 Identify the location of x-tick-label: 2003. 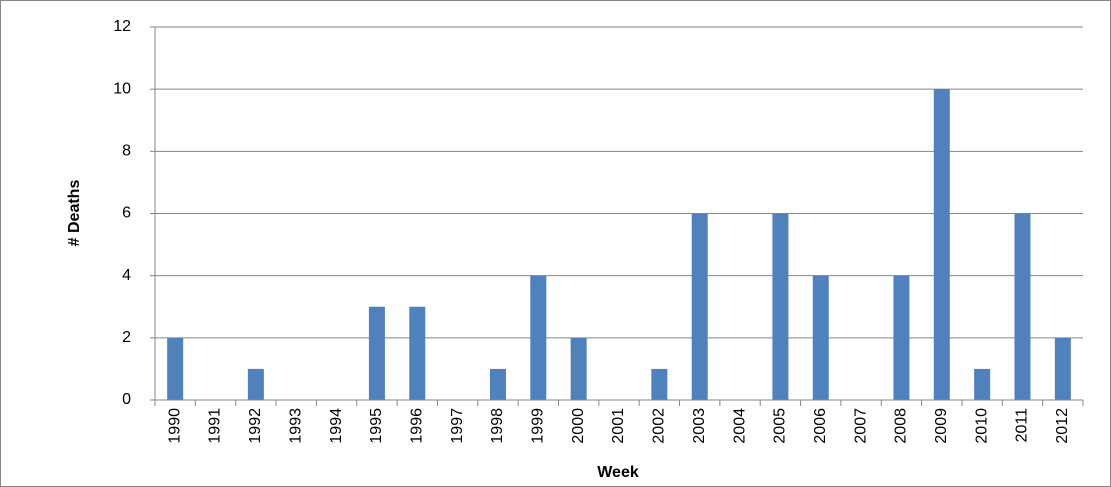
(699, 426).